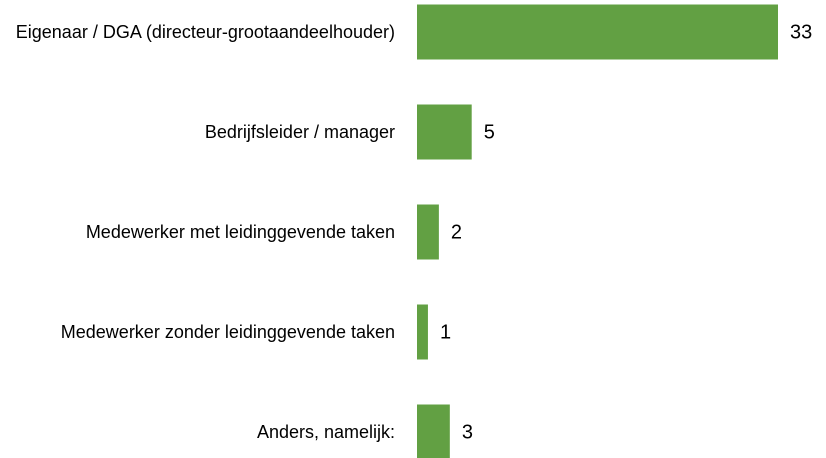 This screenshot has width=826, height=458. I want to click on category-label: Medewerker zonder leidinggevende taken, so click(202, 332).